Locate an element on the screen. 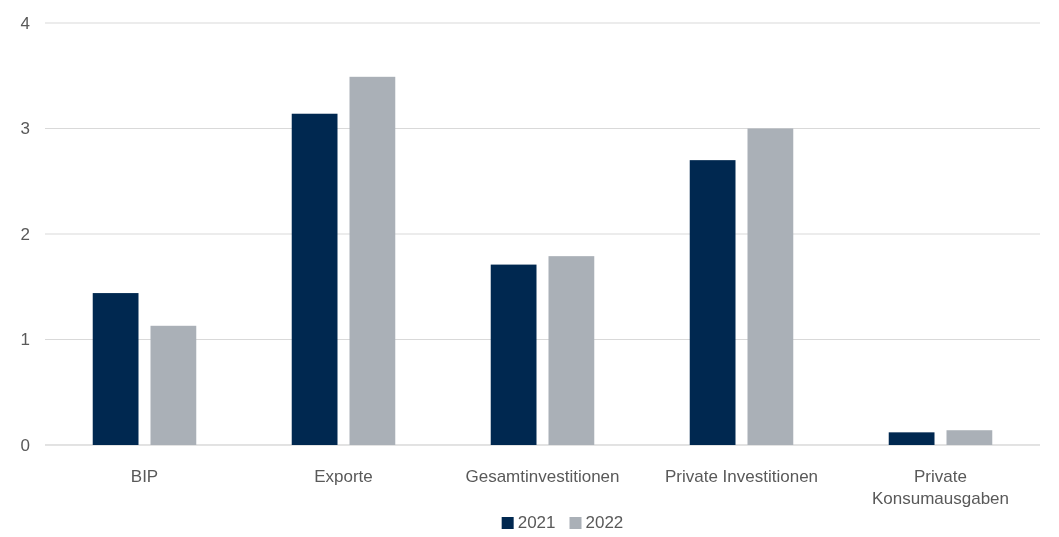 The image size is (1059, 537). y-tick-label: 2 is located at coordinates (25, 234).